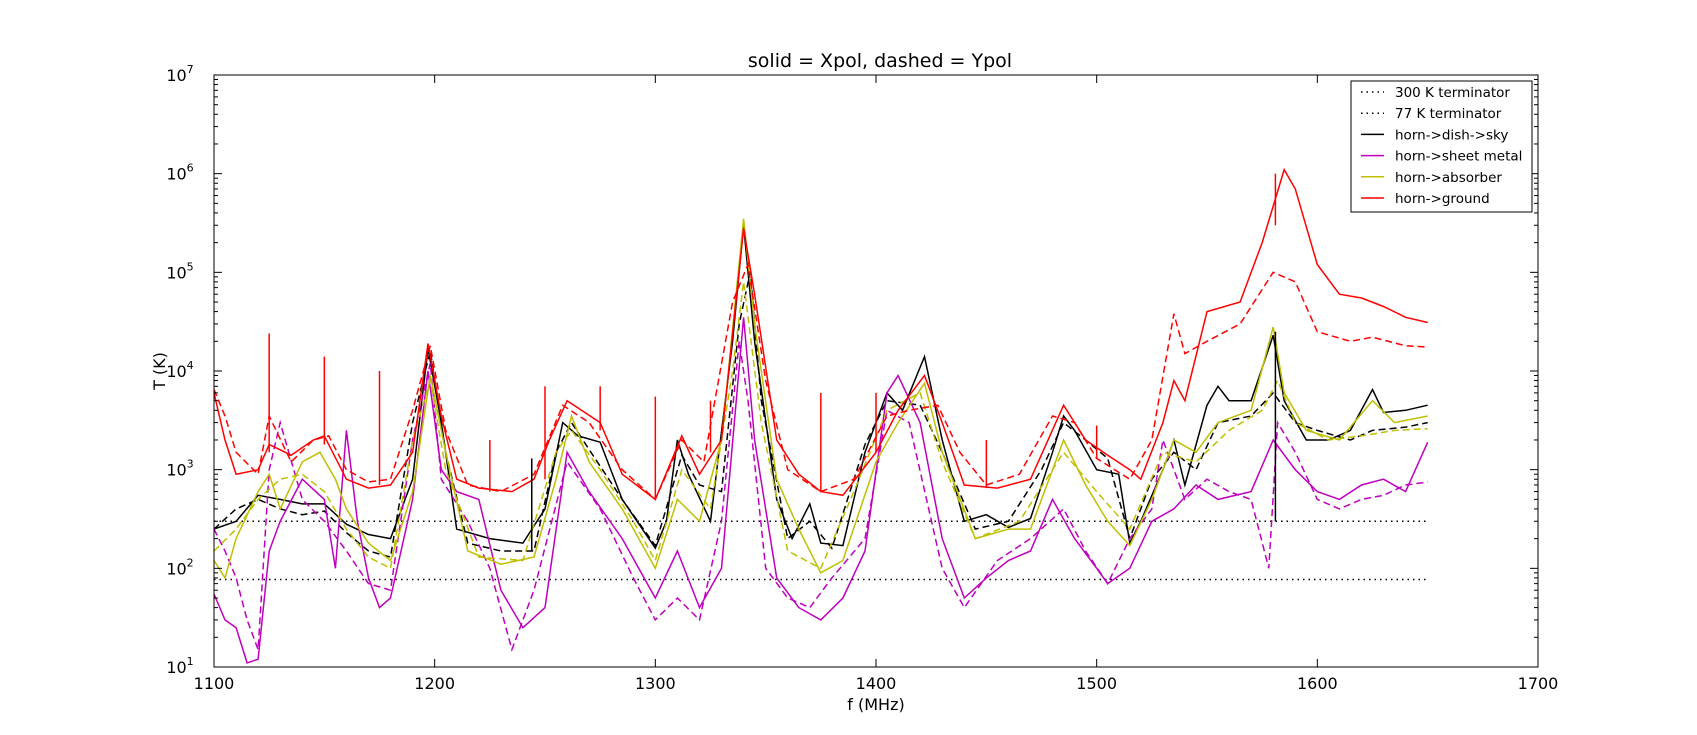 The width and height of the screenshot is (1697, 735). I want to click on chart-title: solid = Xpol, dashed = Ypol, so click(880, 61).